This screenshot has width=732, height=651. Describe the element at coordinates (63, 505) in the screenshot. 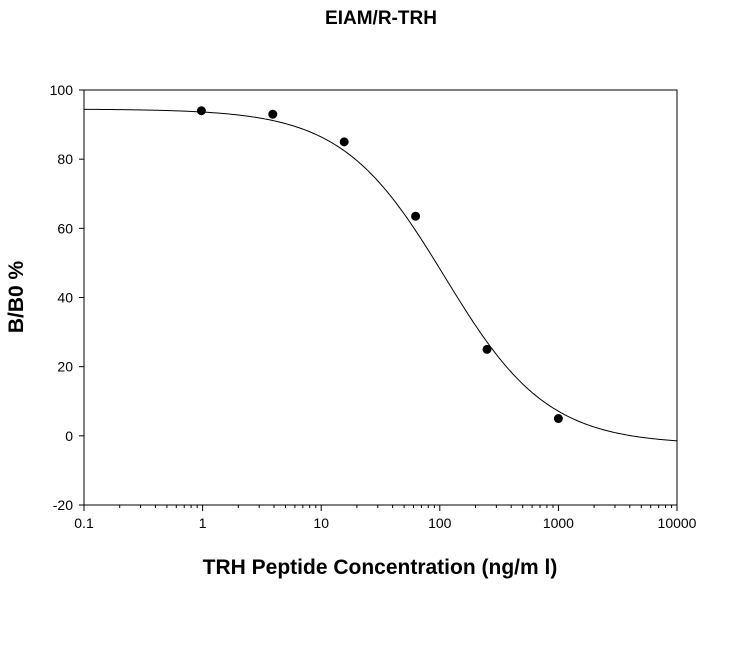

I see `y-tick-label: -20` at that location.